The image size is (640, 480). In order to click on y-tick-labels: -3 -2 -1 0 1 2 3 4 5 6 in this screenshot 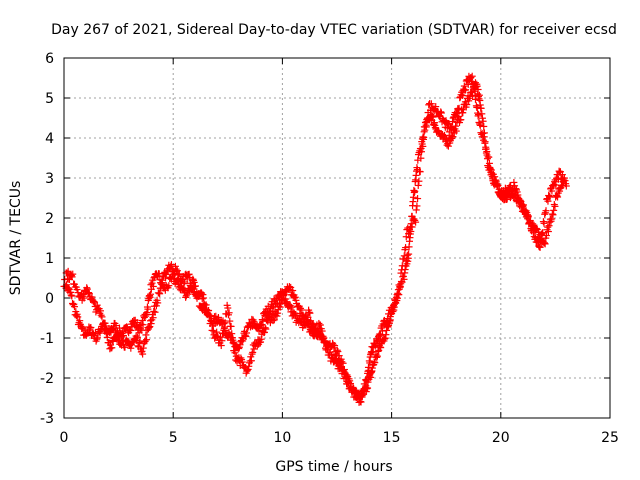, I will do `click(47, 239)`.